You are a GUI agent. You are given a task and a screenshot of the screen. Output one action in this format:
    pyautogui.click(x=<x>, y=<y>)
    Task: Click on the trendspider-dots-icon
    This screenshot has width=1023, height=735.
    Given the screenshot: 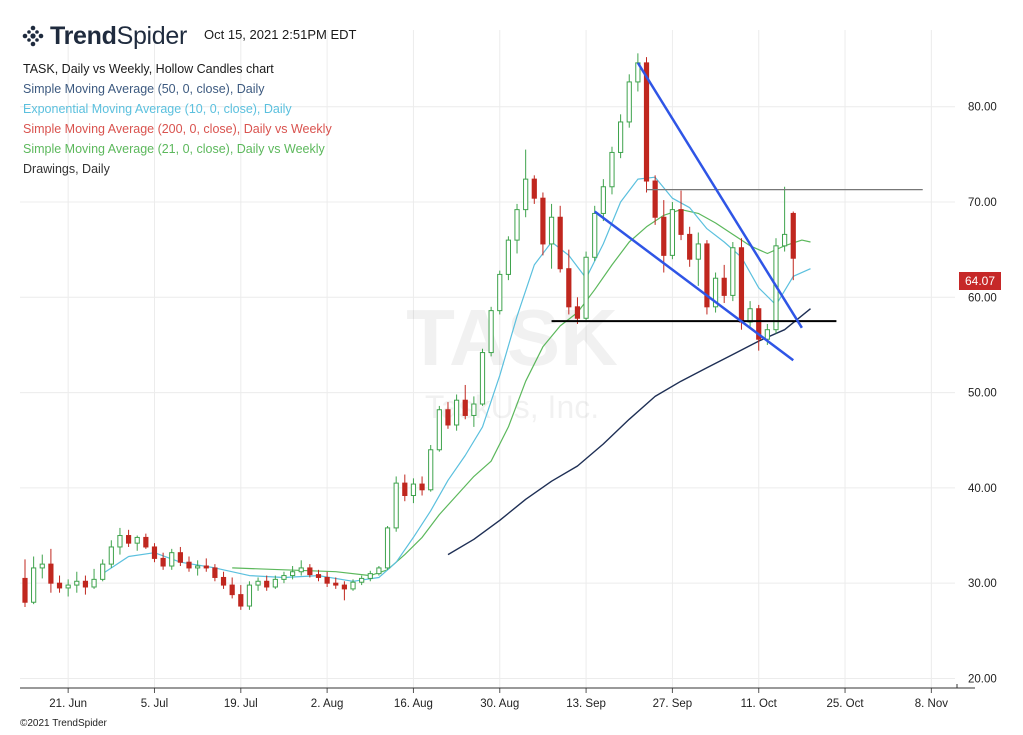 What is the action you would take?
    pyautogui.click(x=33, y=36)
    